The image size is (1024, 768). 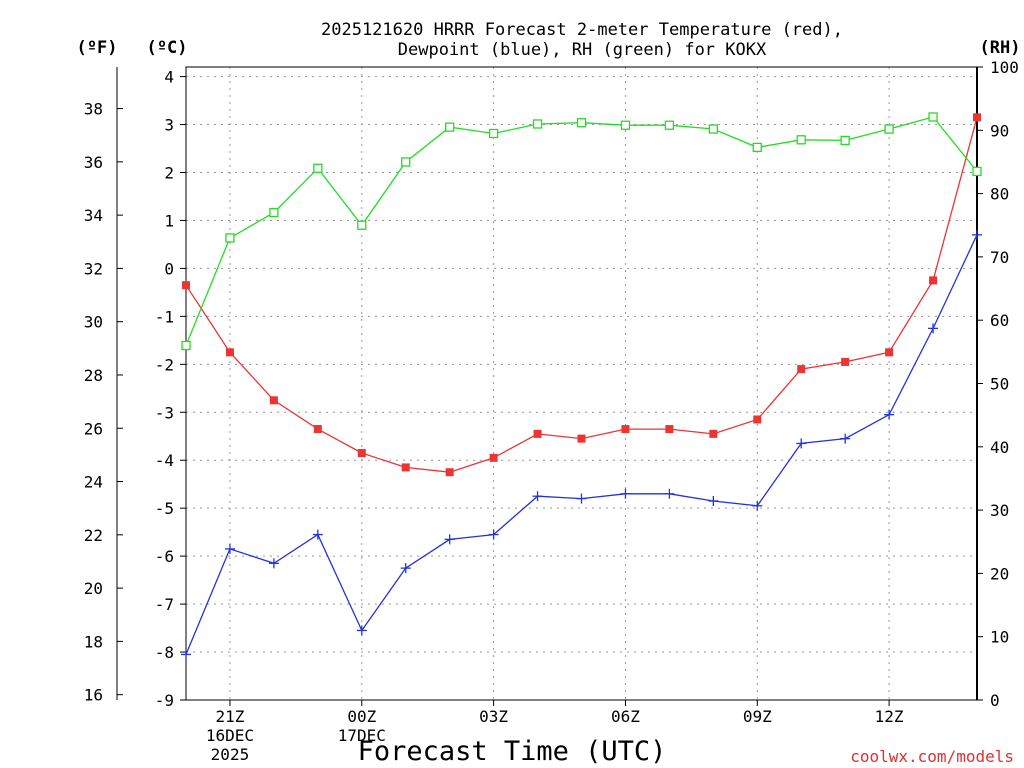 I want to click on x-tick-year-label: 2025, so click(x=230, y=754).